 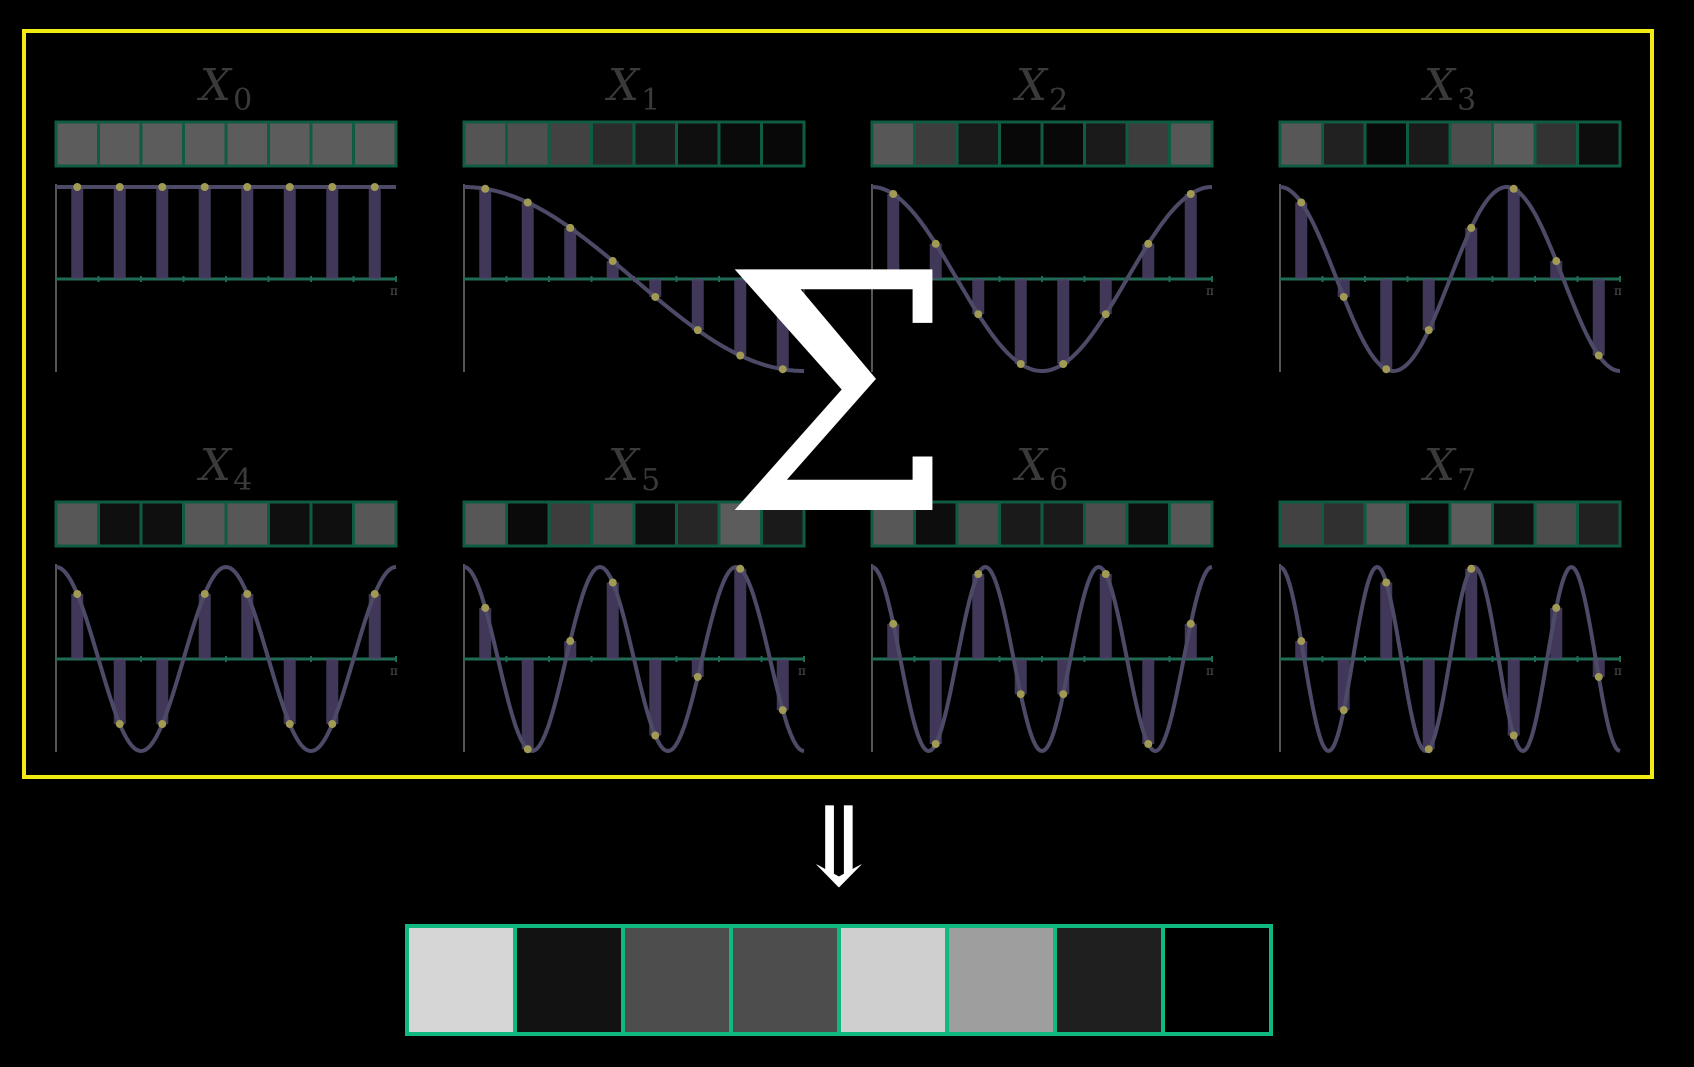 I want to click on panel-label: X2, so click(x=1040, y=89).